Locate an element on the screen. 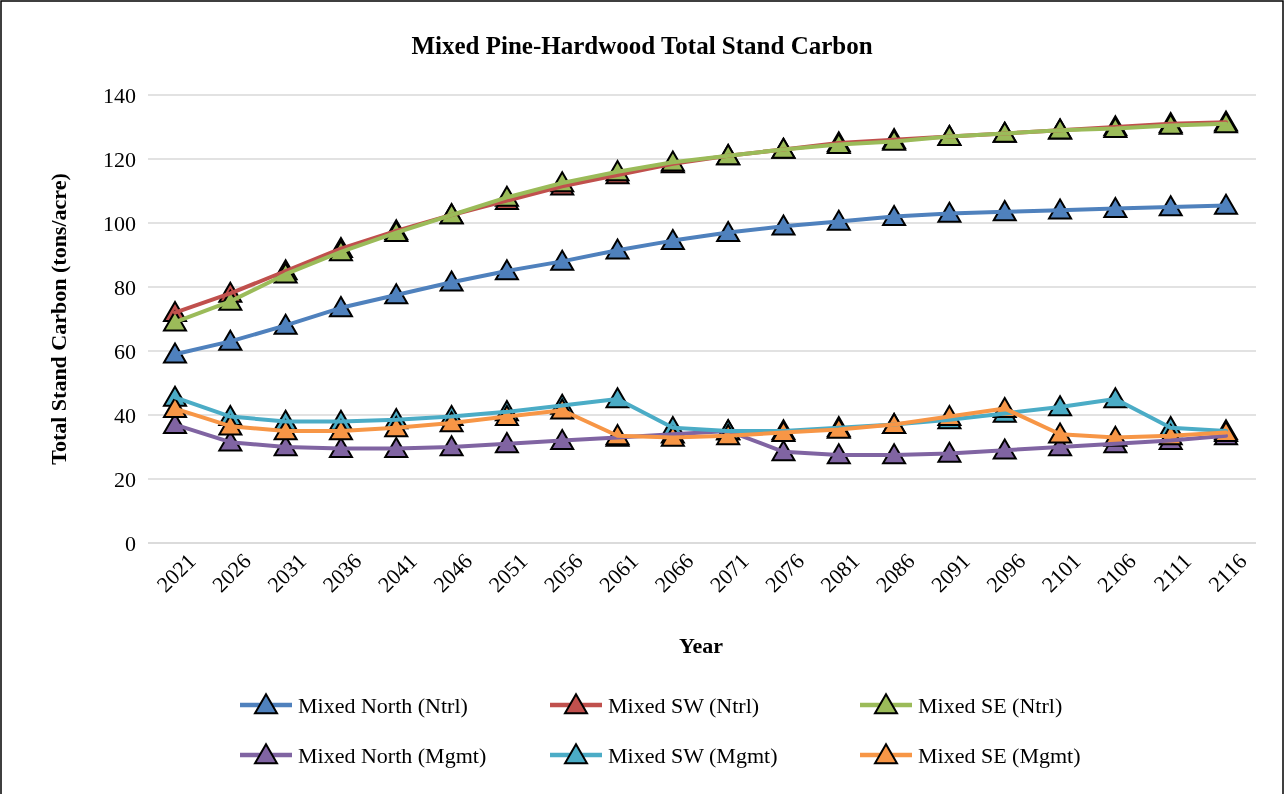 Image resolution: width=1284 pixels, height=794 pixels. chart-title: Mixed Pine-Hardwood Total Stand Carbon is located at coordinates (642, 45).